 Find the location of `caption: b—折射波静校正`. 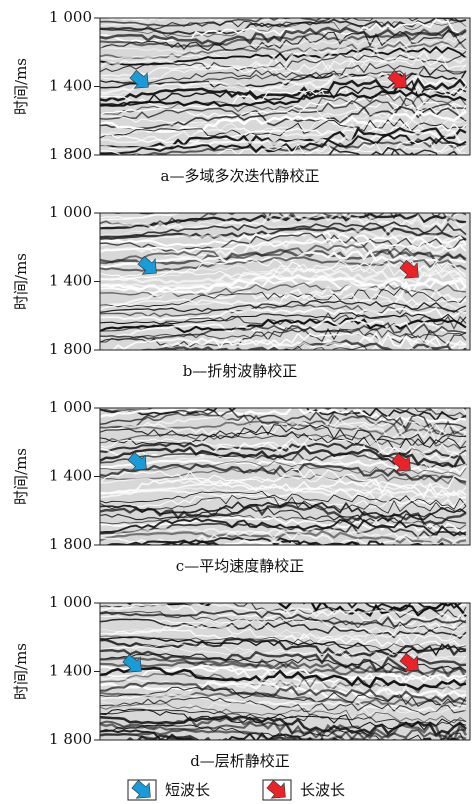

caption: b—折射波静校正 is located at coordinates (240, 371).